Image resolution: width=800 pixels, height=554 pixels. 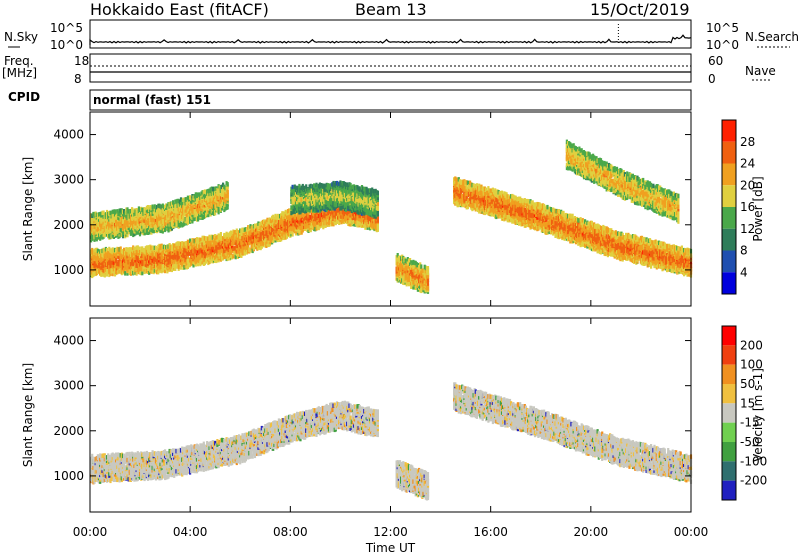 I want to click on beam-label: Beam 13, so click(x=391, y=9).